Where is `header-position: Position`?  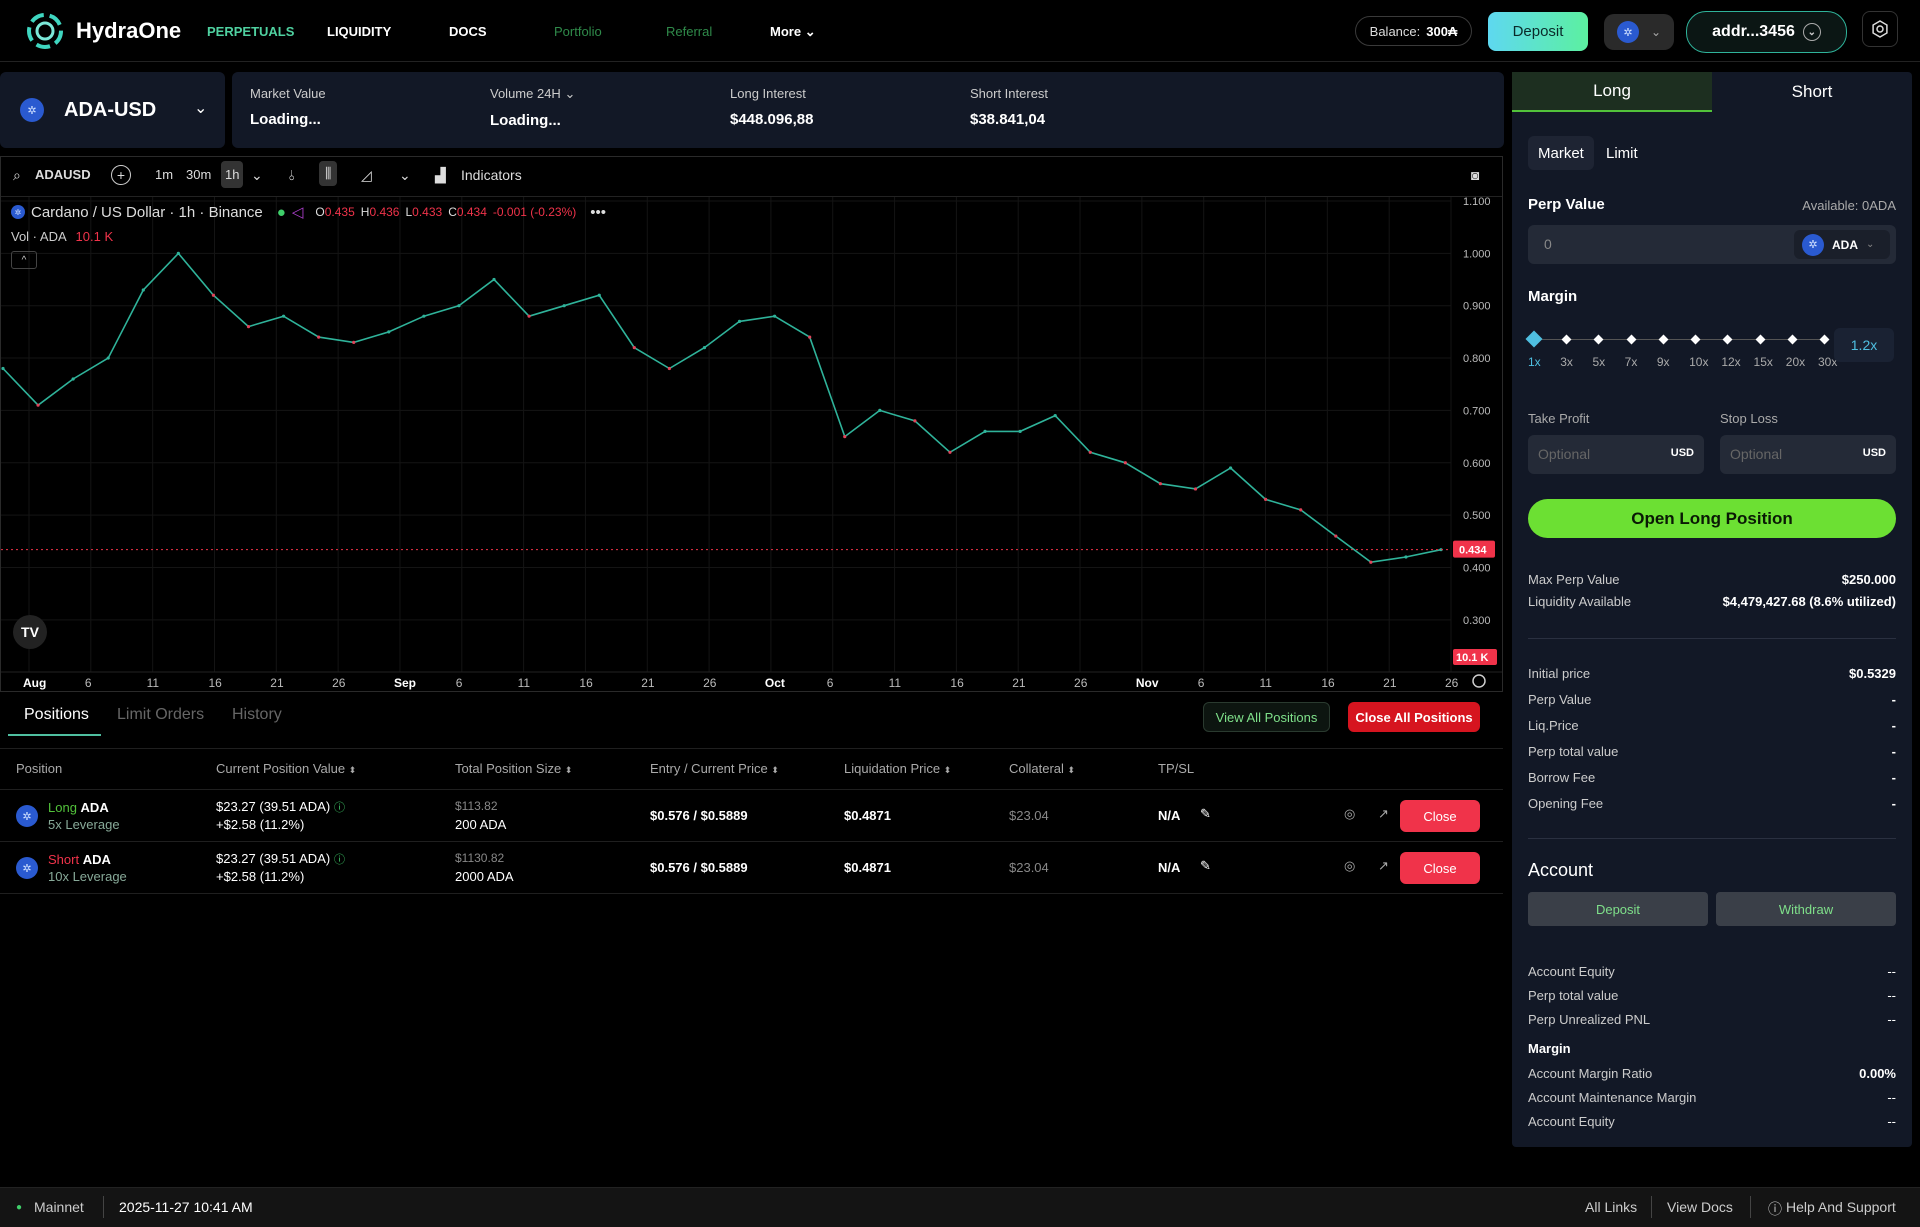 header-position: Position is located at coordinates (39, 768).